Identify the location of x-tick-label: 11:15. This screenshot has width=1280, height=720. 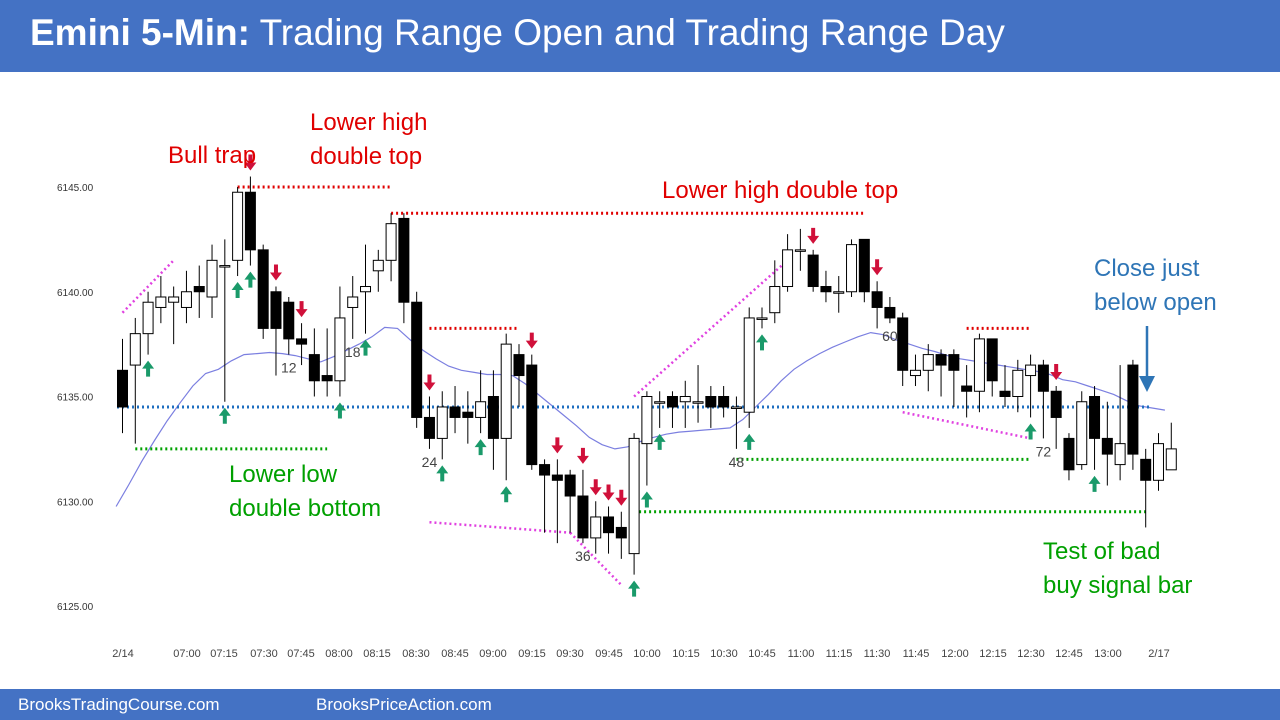
(839, 654).